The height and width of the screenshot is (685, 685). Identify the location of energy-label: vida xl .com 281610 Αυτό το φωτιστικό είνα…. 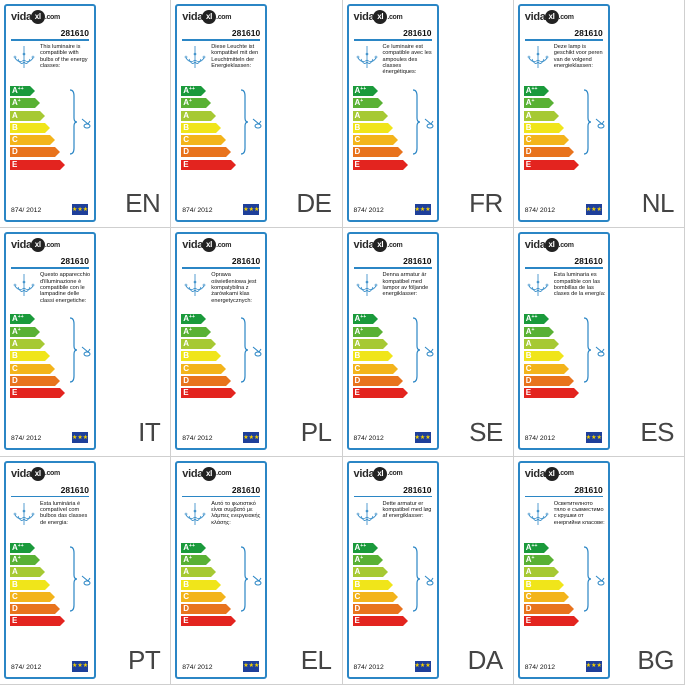
(221, 569).